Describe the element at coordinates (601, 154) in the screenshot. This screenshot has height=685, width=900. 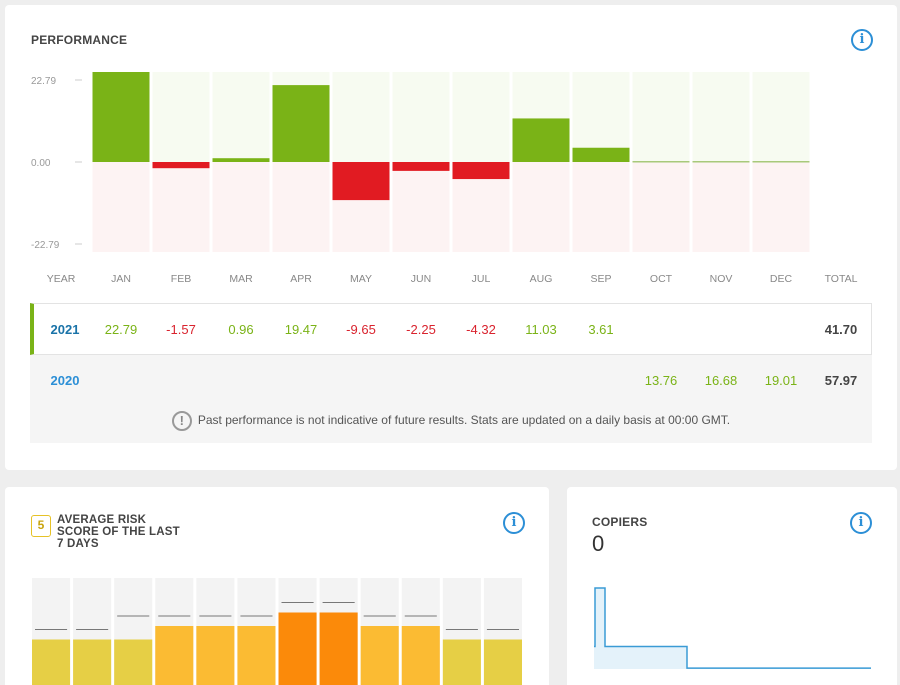
I see `bar-sep` at that location.